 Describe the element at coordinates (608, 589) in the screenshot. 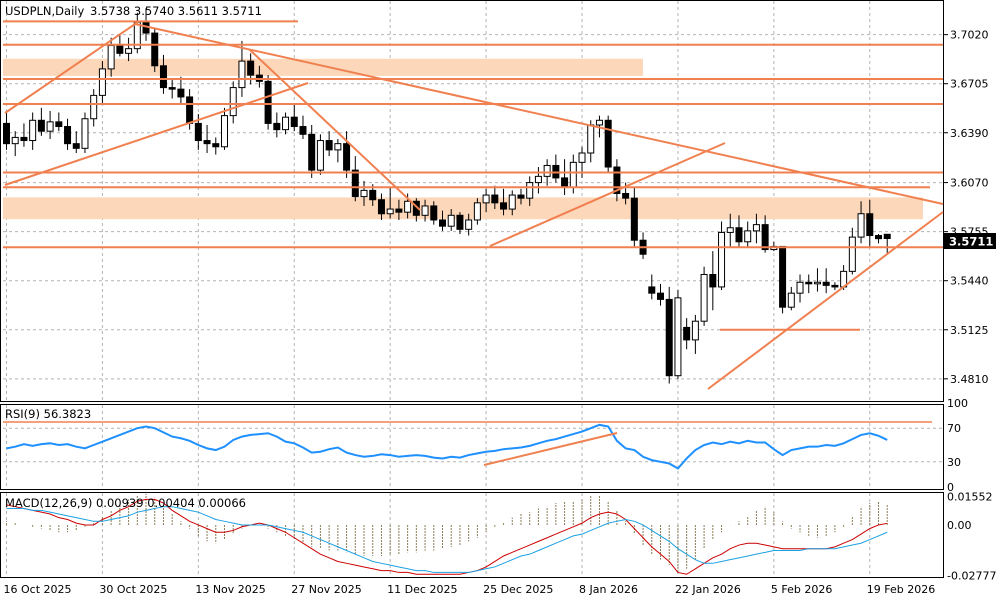

I see `x-tick-label: 8 Jan 2026` at that location.